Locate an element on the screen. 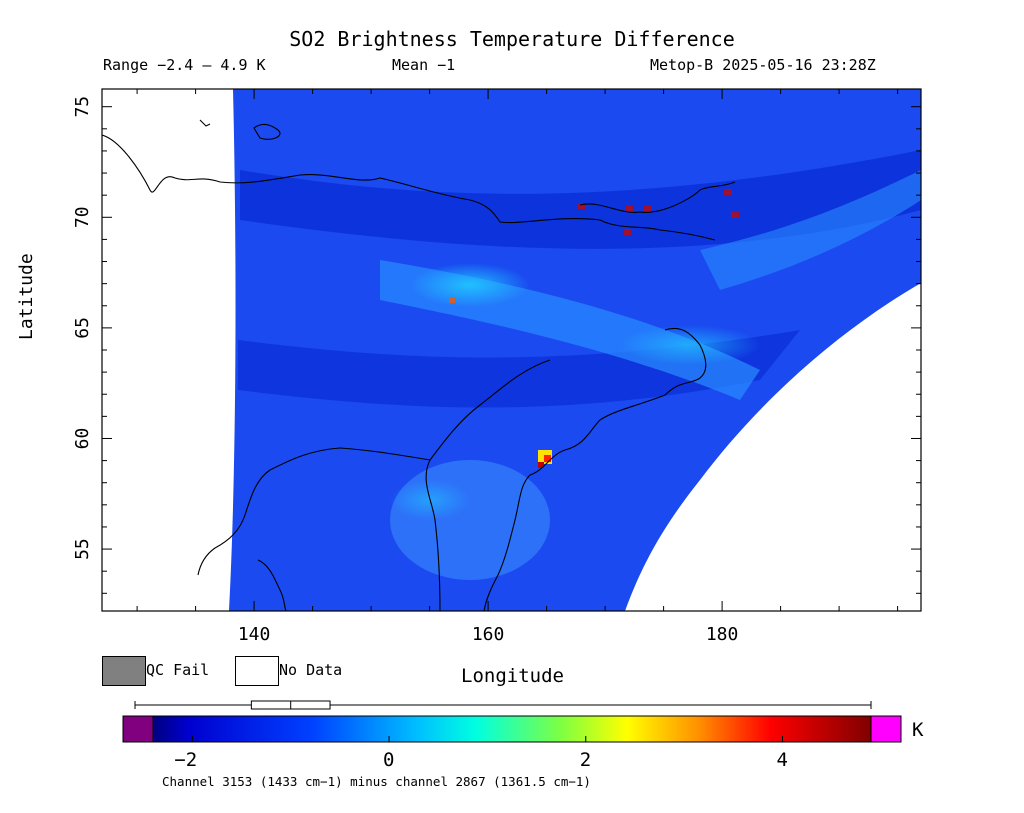  longitude-tick-label: 140 is located at coordinates (254, 634).